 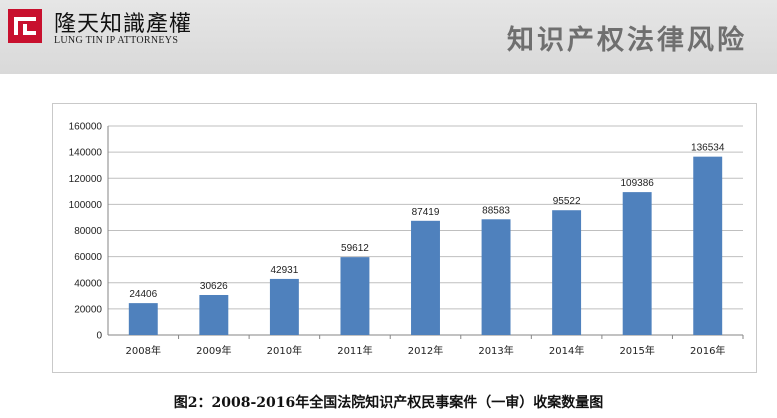 What do you see at coordinates (214, 286) in the screenshot?
I see `data-label: 30626` at bounding box center [214, 286].